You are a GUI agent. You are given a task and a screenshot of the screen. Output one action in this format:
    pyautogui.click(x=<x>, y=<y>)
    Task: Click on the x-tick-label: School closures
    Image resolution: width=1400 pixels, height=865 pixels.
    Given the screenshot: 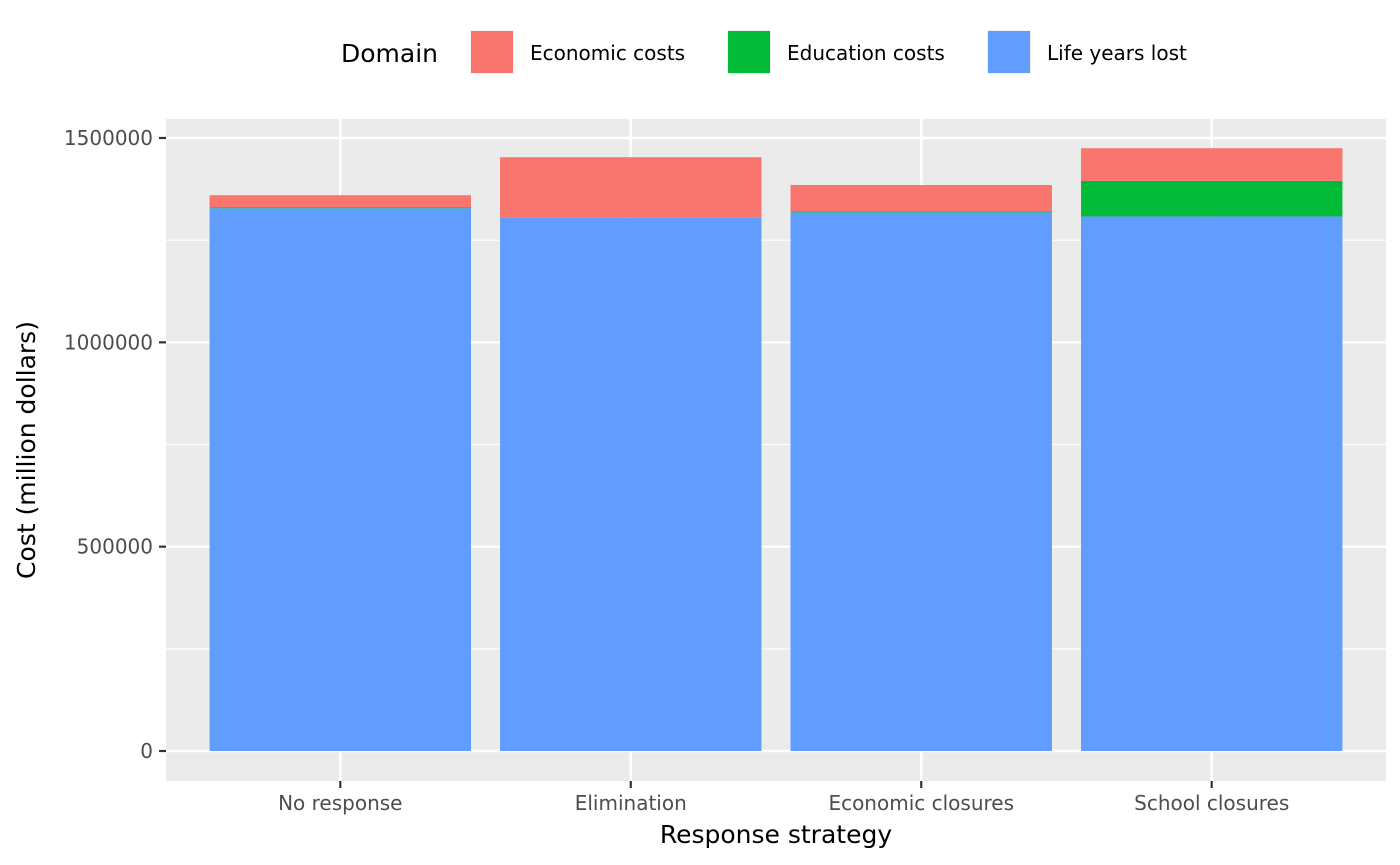 What is the action you would take?
    pyautogui.click(x=1211, y=803)
    